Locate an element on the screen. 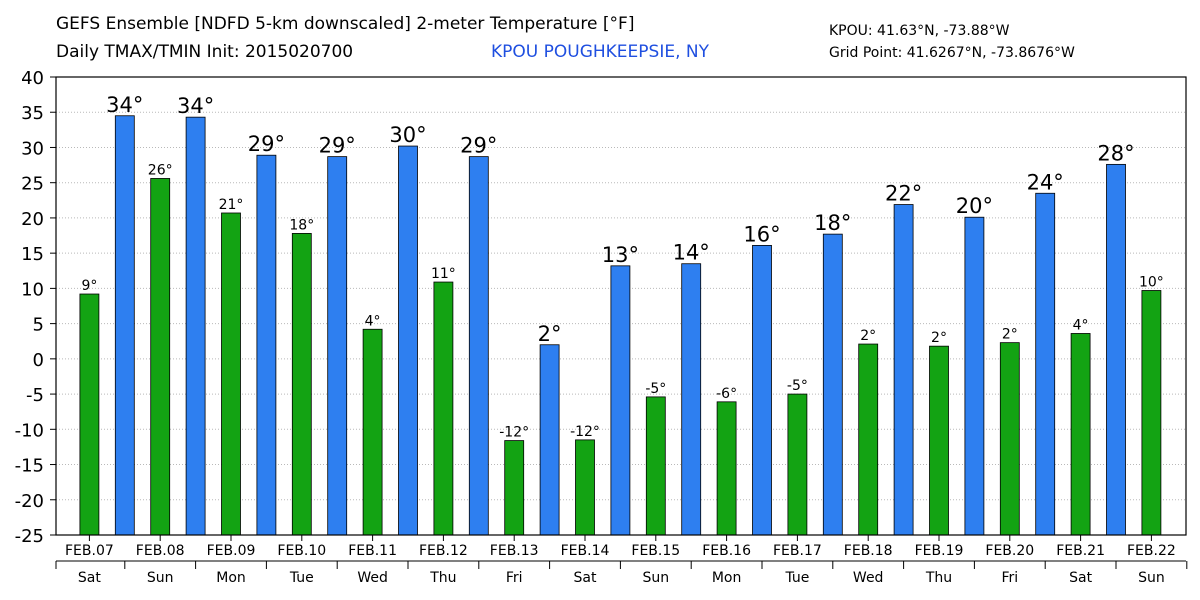 The width and height of the screenshot is (1200, 600). y-tick-label: -20 is located at coordinates (29, 501).